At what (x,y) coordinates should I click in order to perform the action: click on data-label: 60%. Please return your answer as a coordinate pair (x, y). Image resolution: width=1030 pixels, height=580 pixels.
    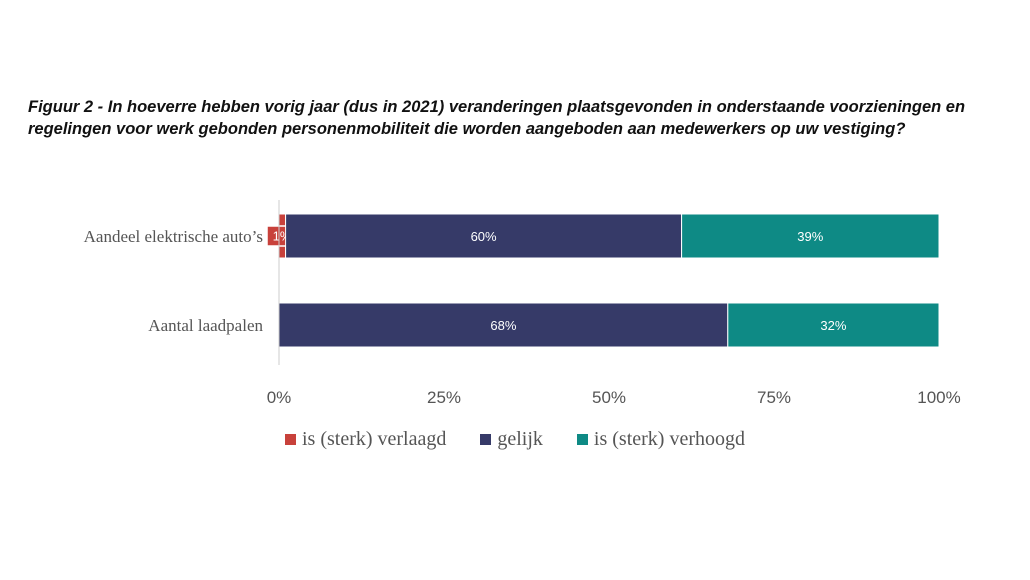
    Looking at the image, I should click on (484, 236).